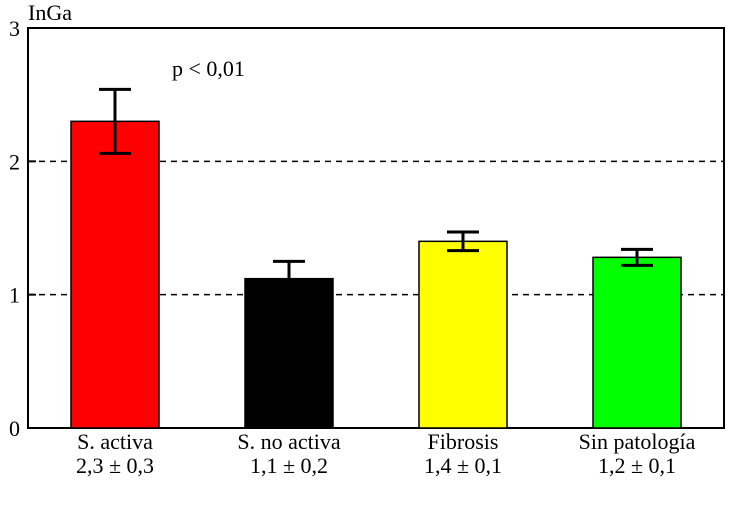 The width and height of the screenshot is (730, 506). What do you see at coordinates (637, 465) in the screenshot?
I see `value-label: 1,2 ± 0,1` at bounding box center [637, 465].